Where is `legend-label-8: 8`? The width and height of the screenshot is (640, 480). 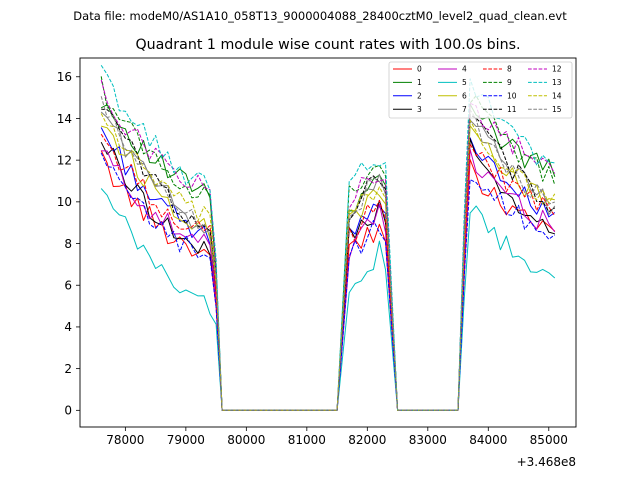
legend-label-8: 8 is located at coordinates (509, 69).